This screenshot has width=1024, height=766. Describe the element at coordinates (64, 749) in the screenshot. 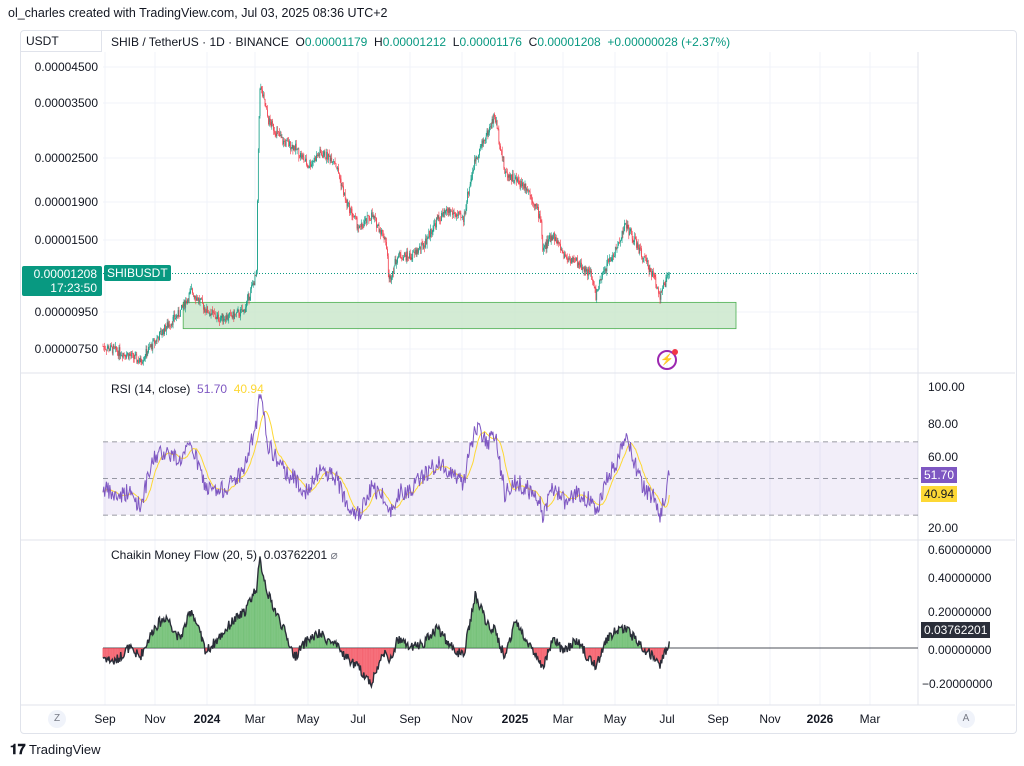

I see `brand-name: TradingView` at that location.